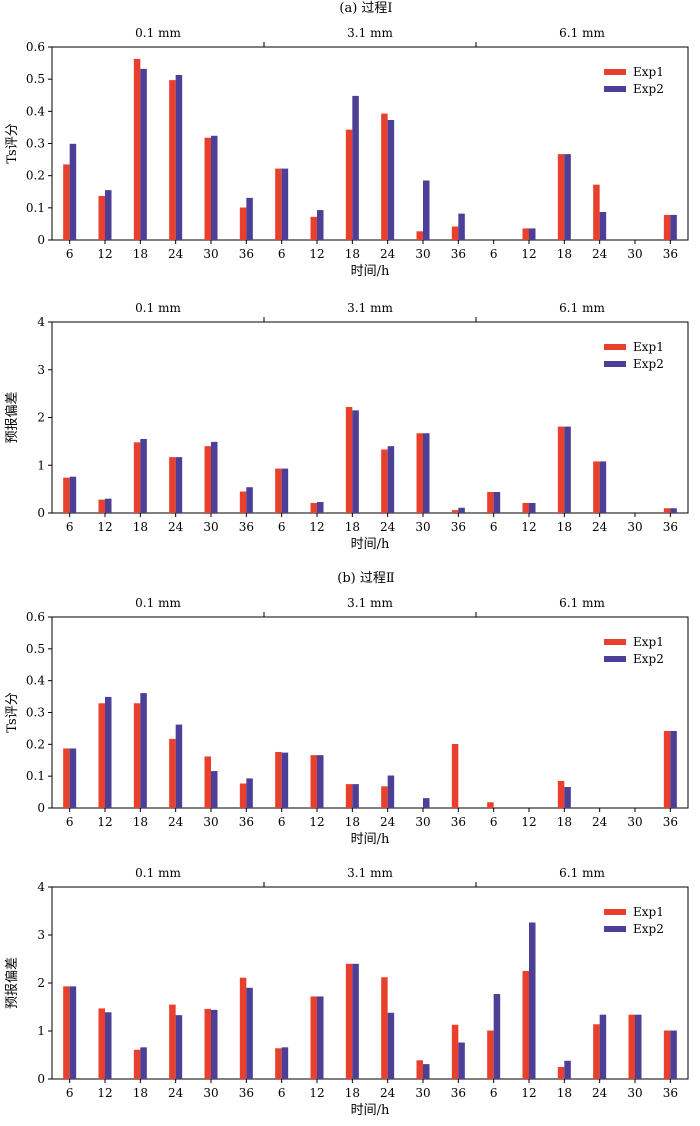 The width and height of the screenshot is (700, 1126). What do you see at coordinates (615, 89) in the screenshot?
I see `legend-swatch-exp2` at bounding box center [615, 89].